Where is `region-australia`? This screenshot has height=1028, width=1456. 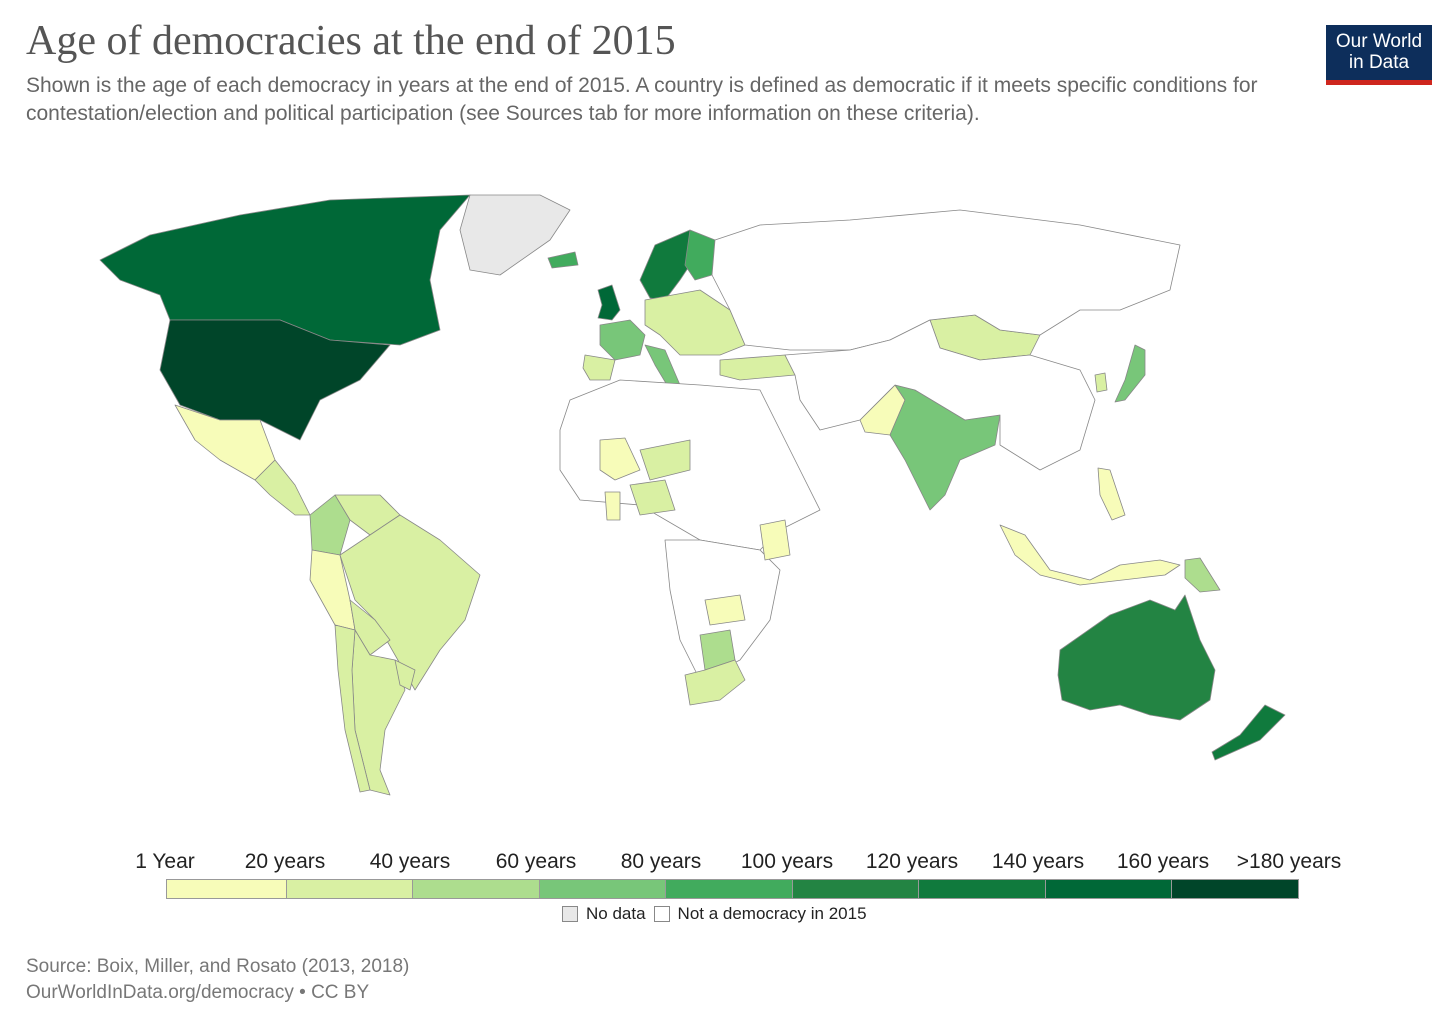
region-australia is located at coordinates (1136, 657).